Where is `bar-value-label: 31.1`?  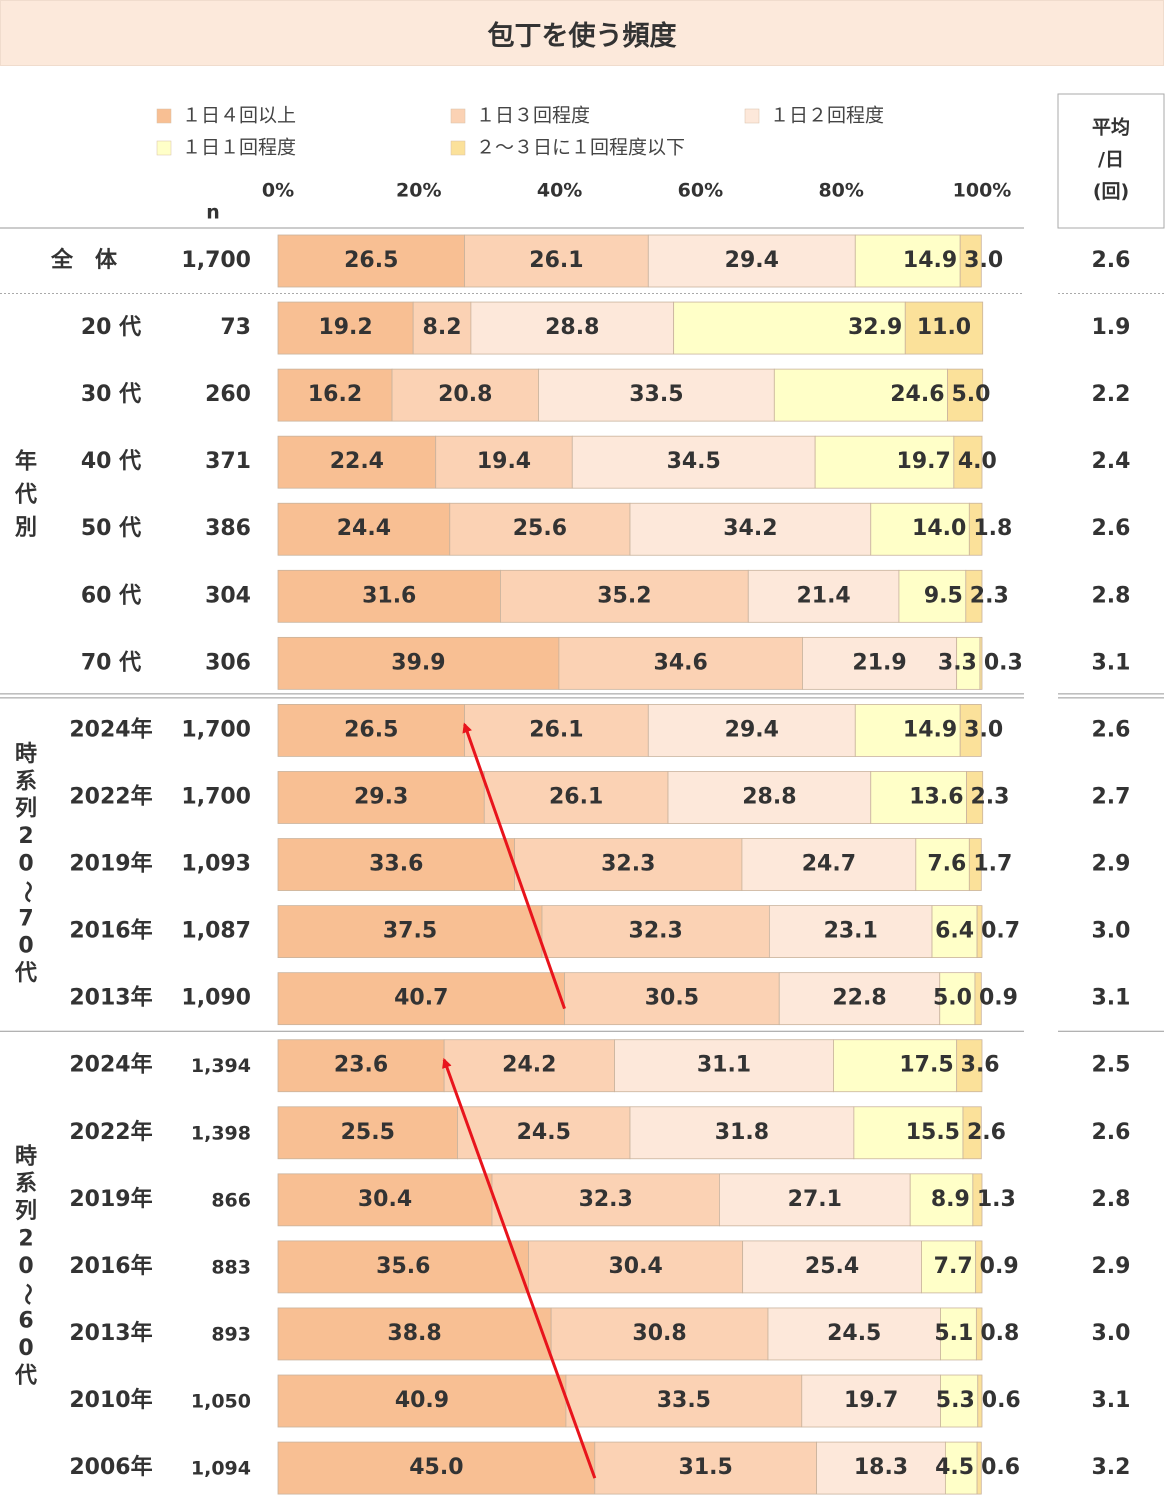
bar-value-label: 31.1 is located at coordinates (724, 1065).